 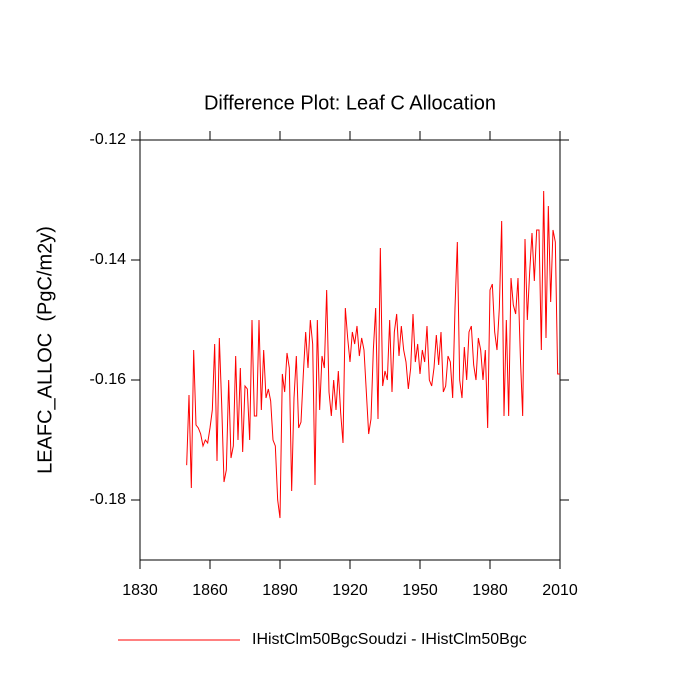 I want to click on y-tick-label: -0.16, so click(x=108, y=379).